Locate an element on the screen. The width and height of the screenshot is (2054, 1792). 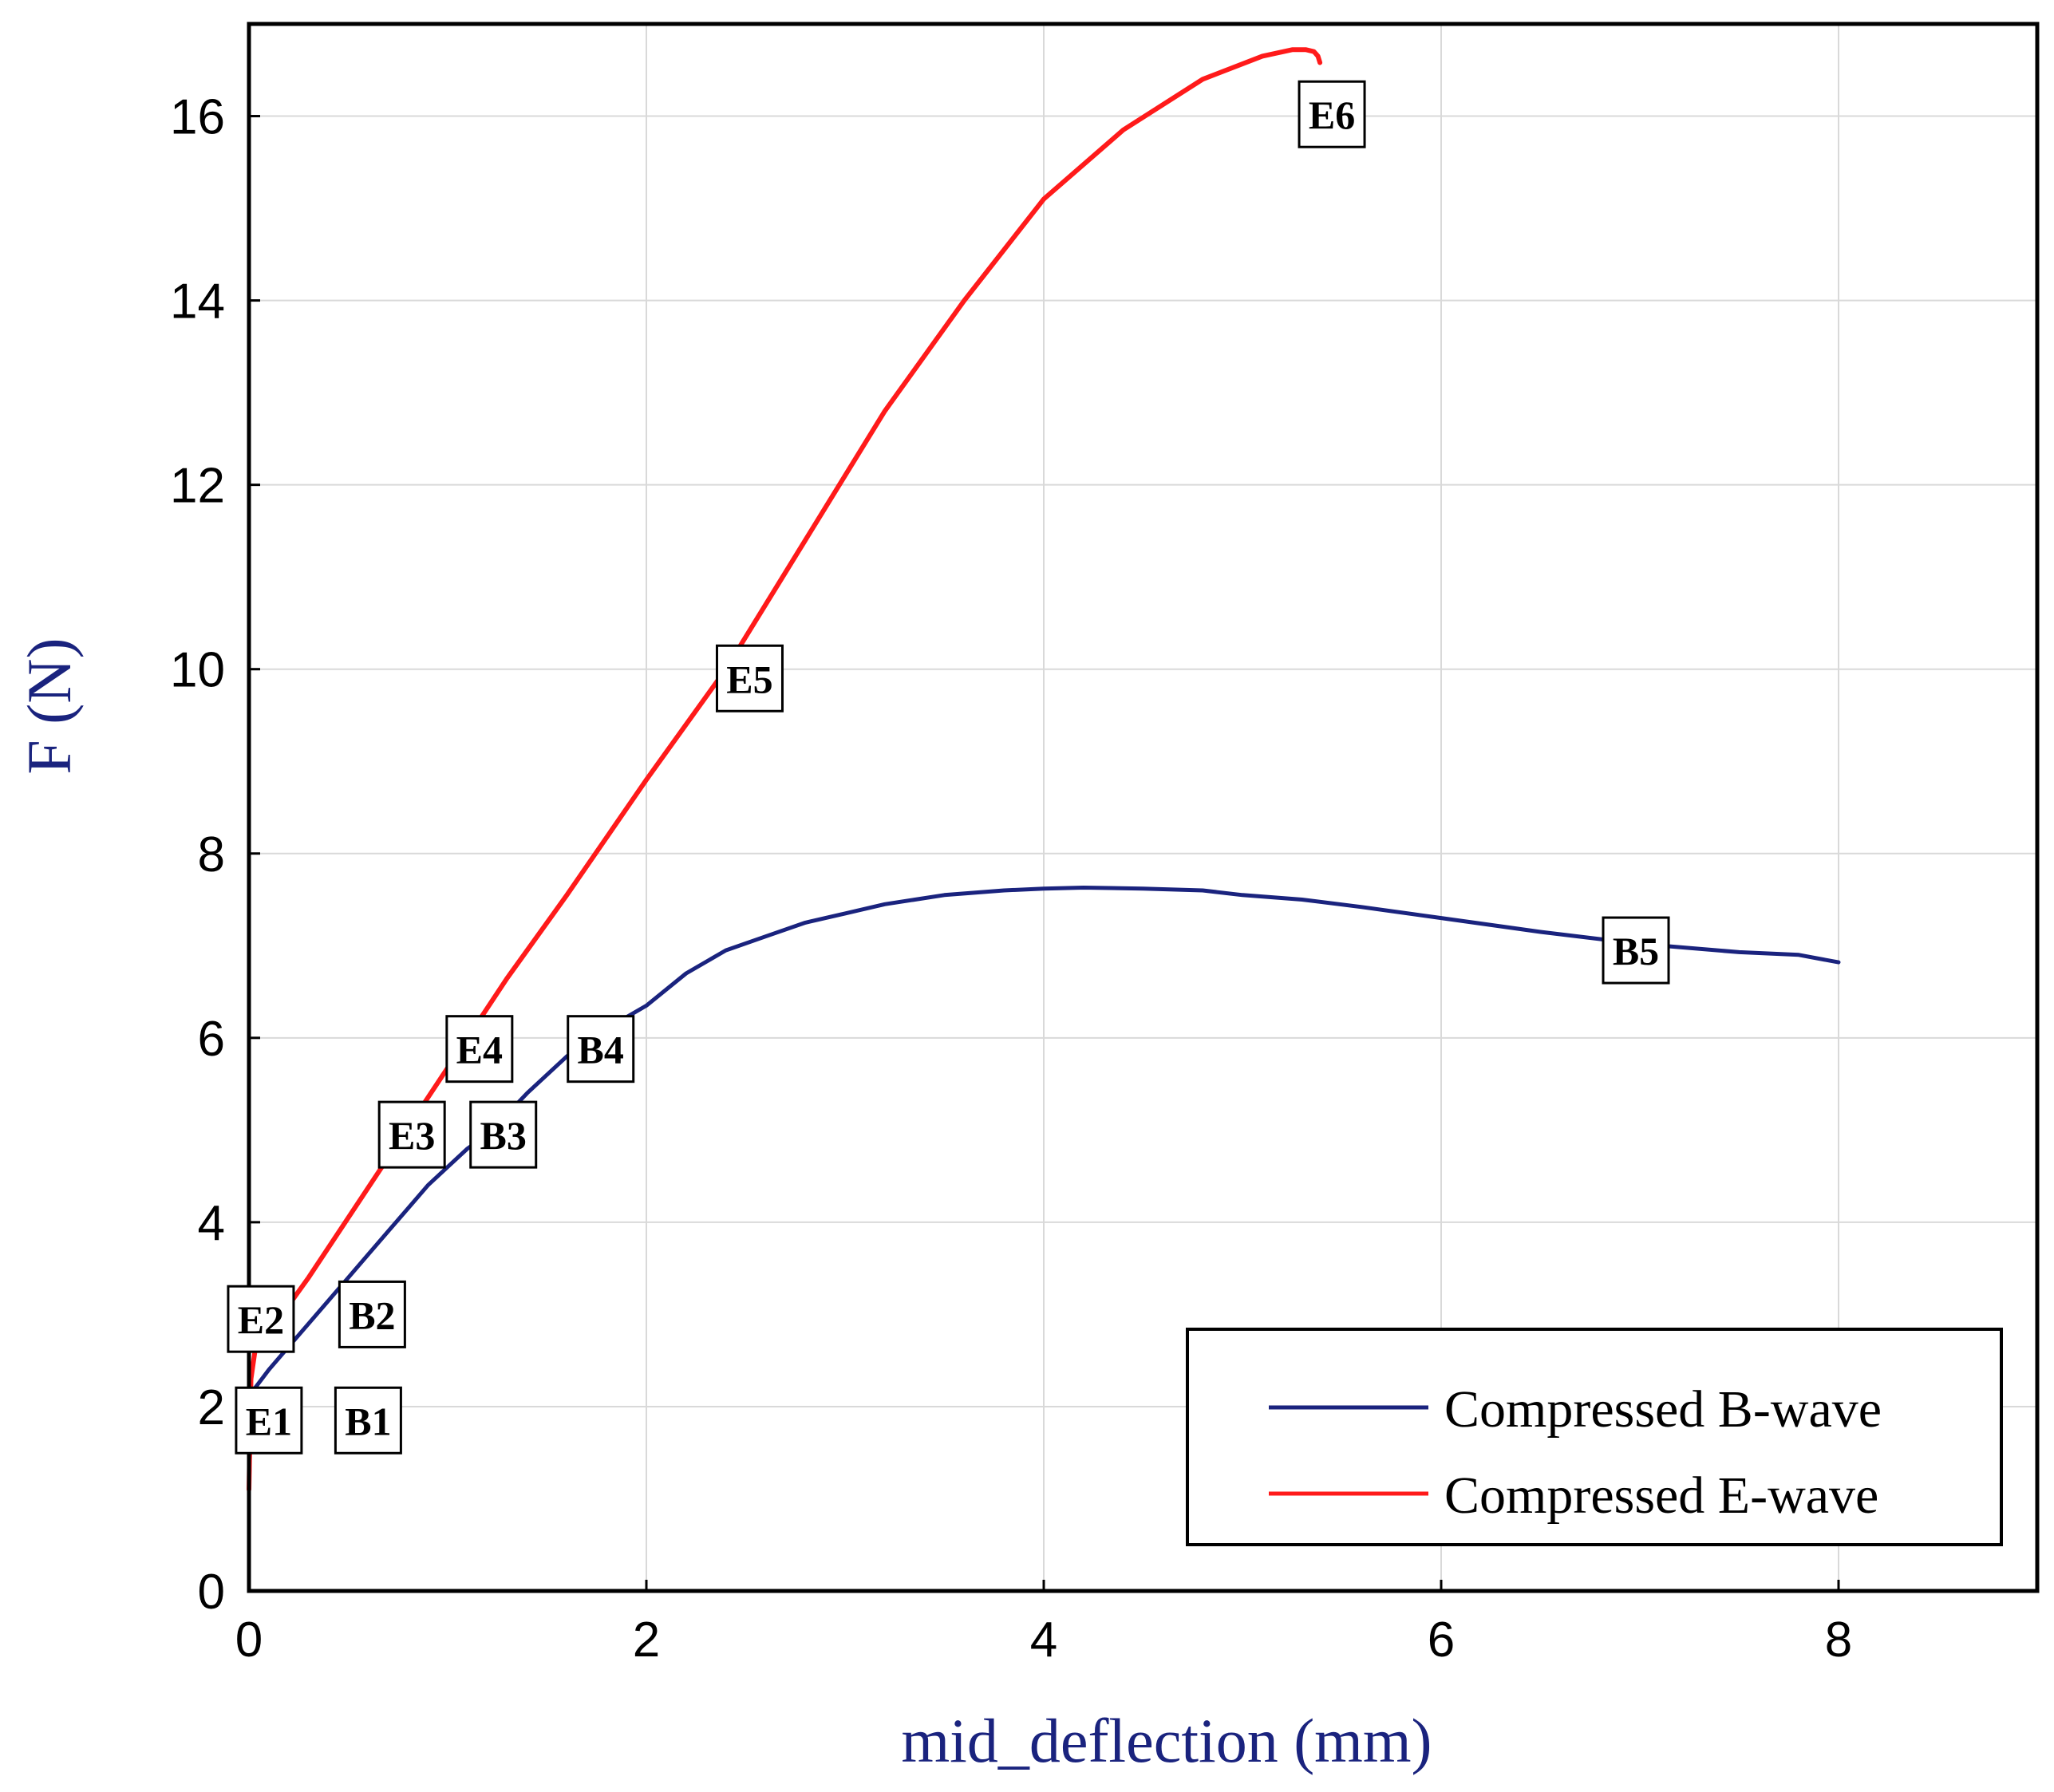
point-label-text: B2 is located at coordinates (372, 1315).